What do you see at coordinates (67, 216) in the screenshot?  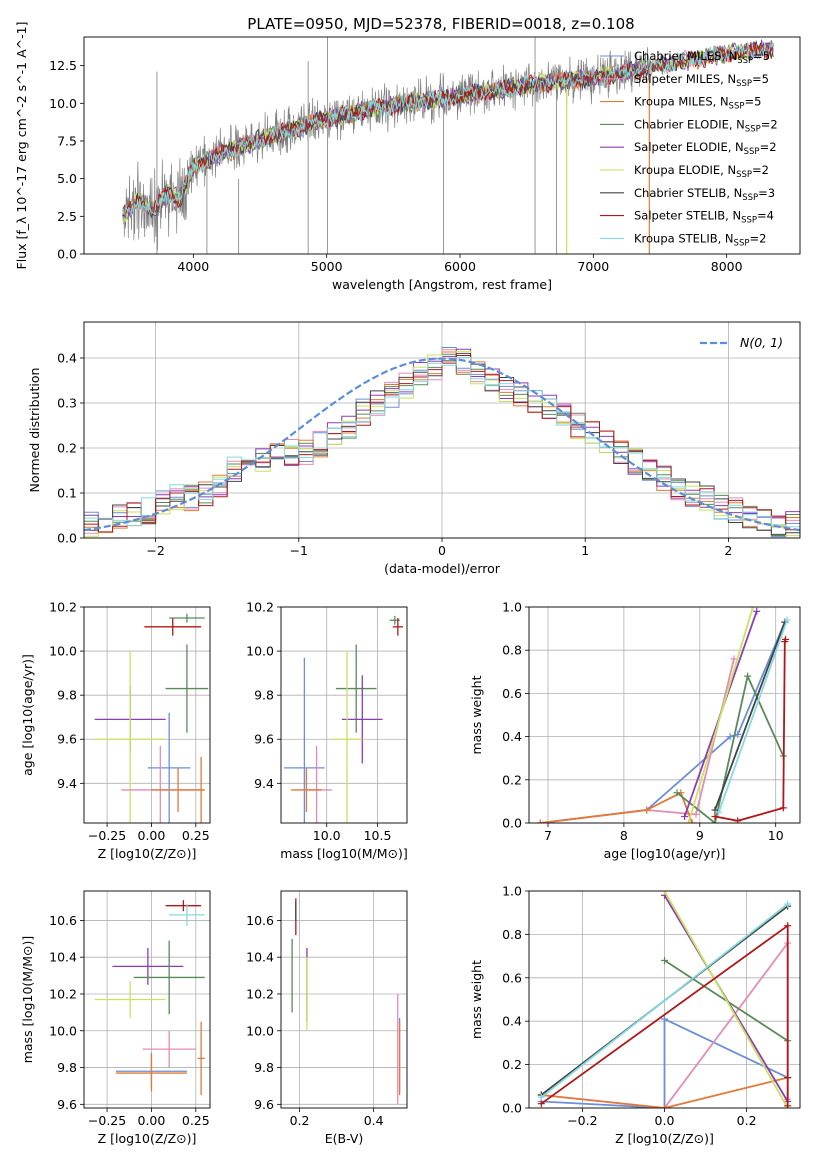 I see `y-tick-label: 2.5` at bounding box center [67, 216].